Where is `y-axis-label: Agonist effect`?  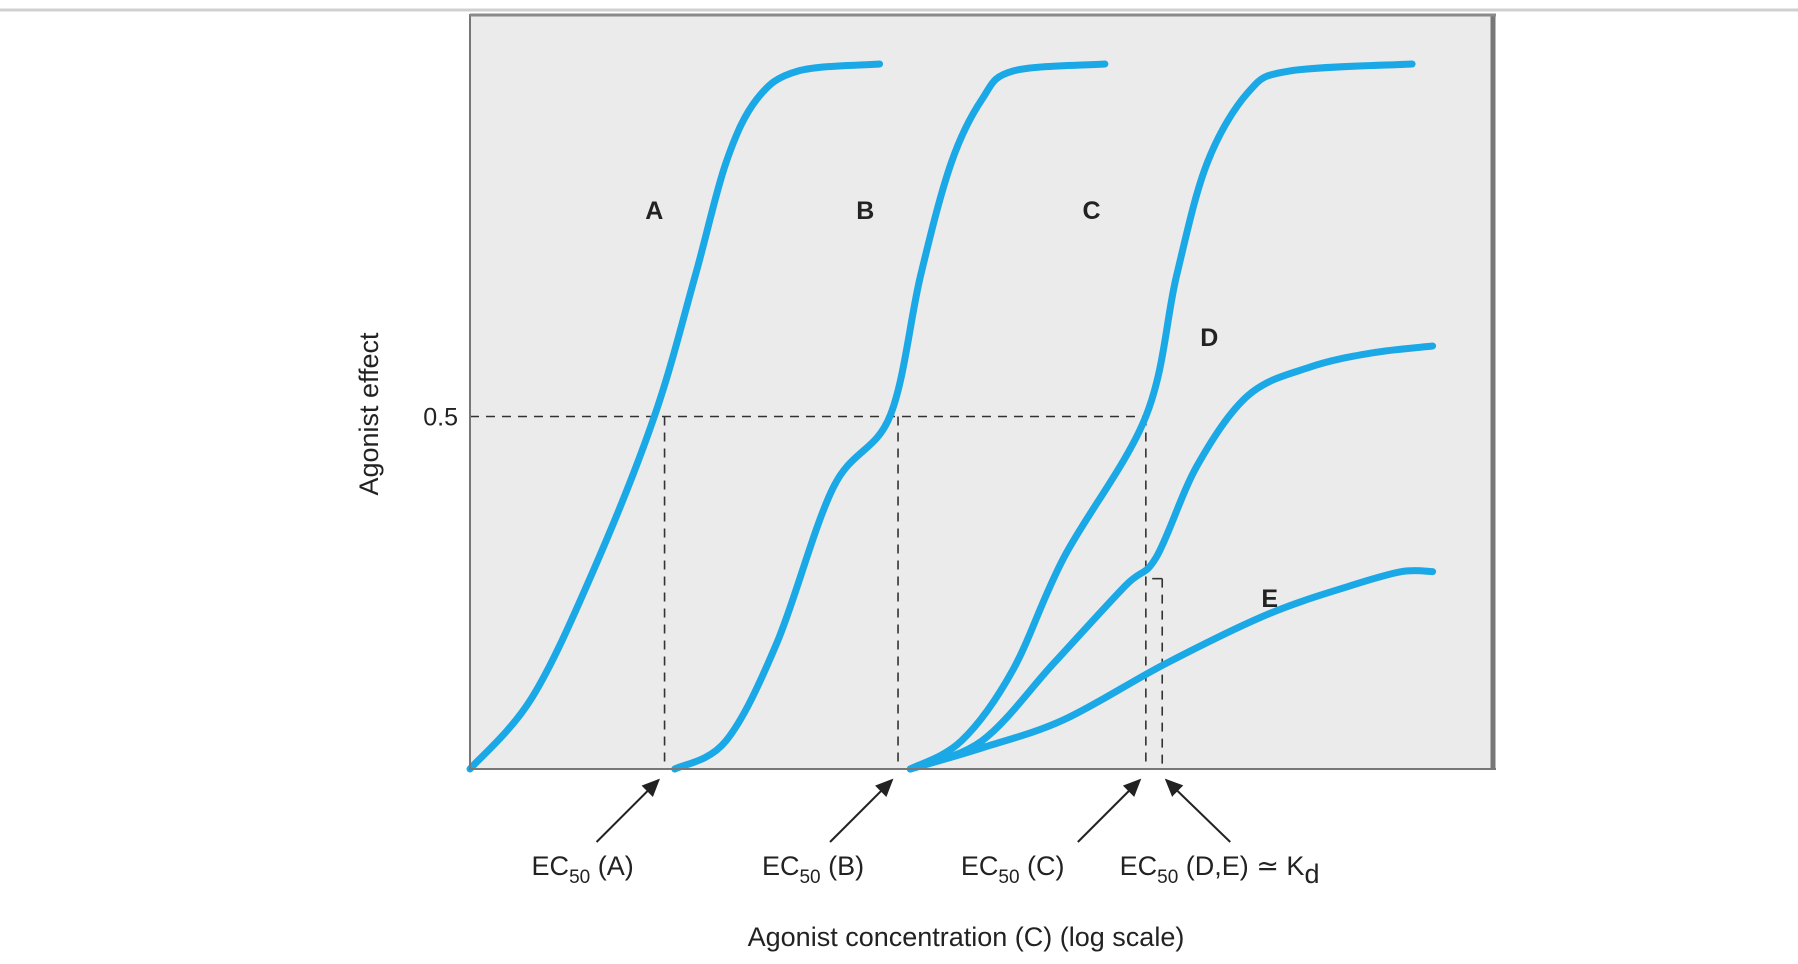
y-axis-label: Agonist effect is located at coordinates (369, 414).